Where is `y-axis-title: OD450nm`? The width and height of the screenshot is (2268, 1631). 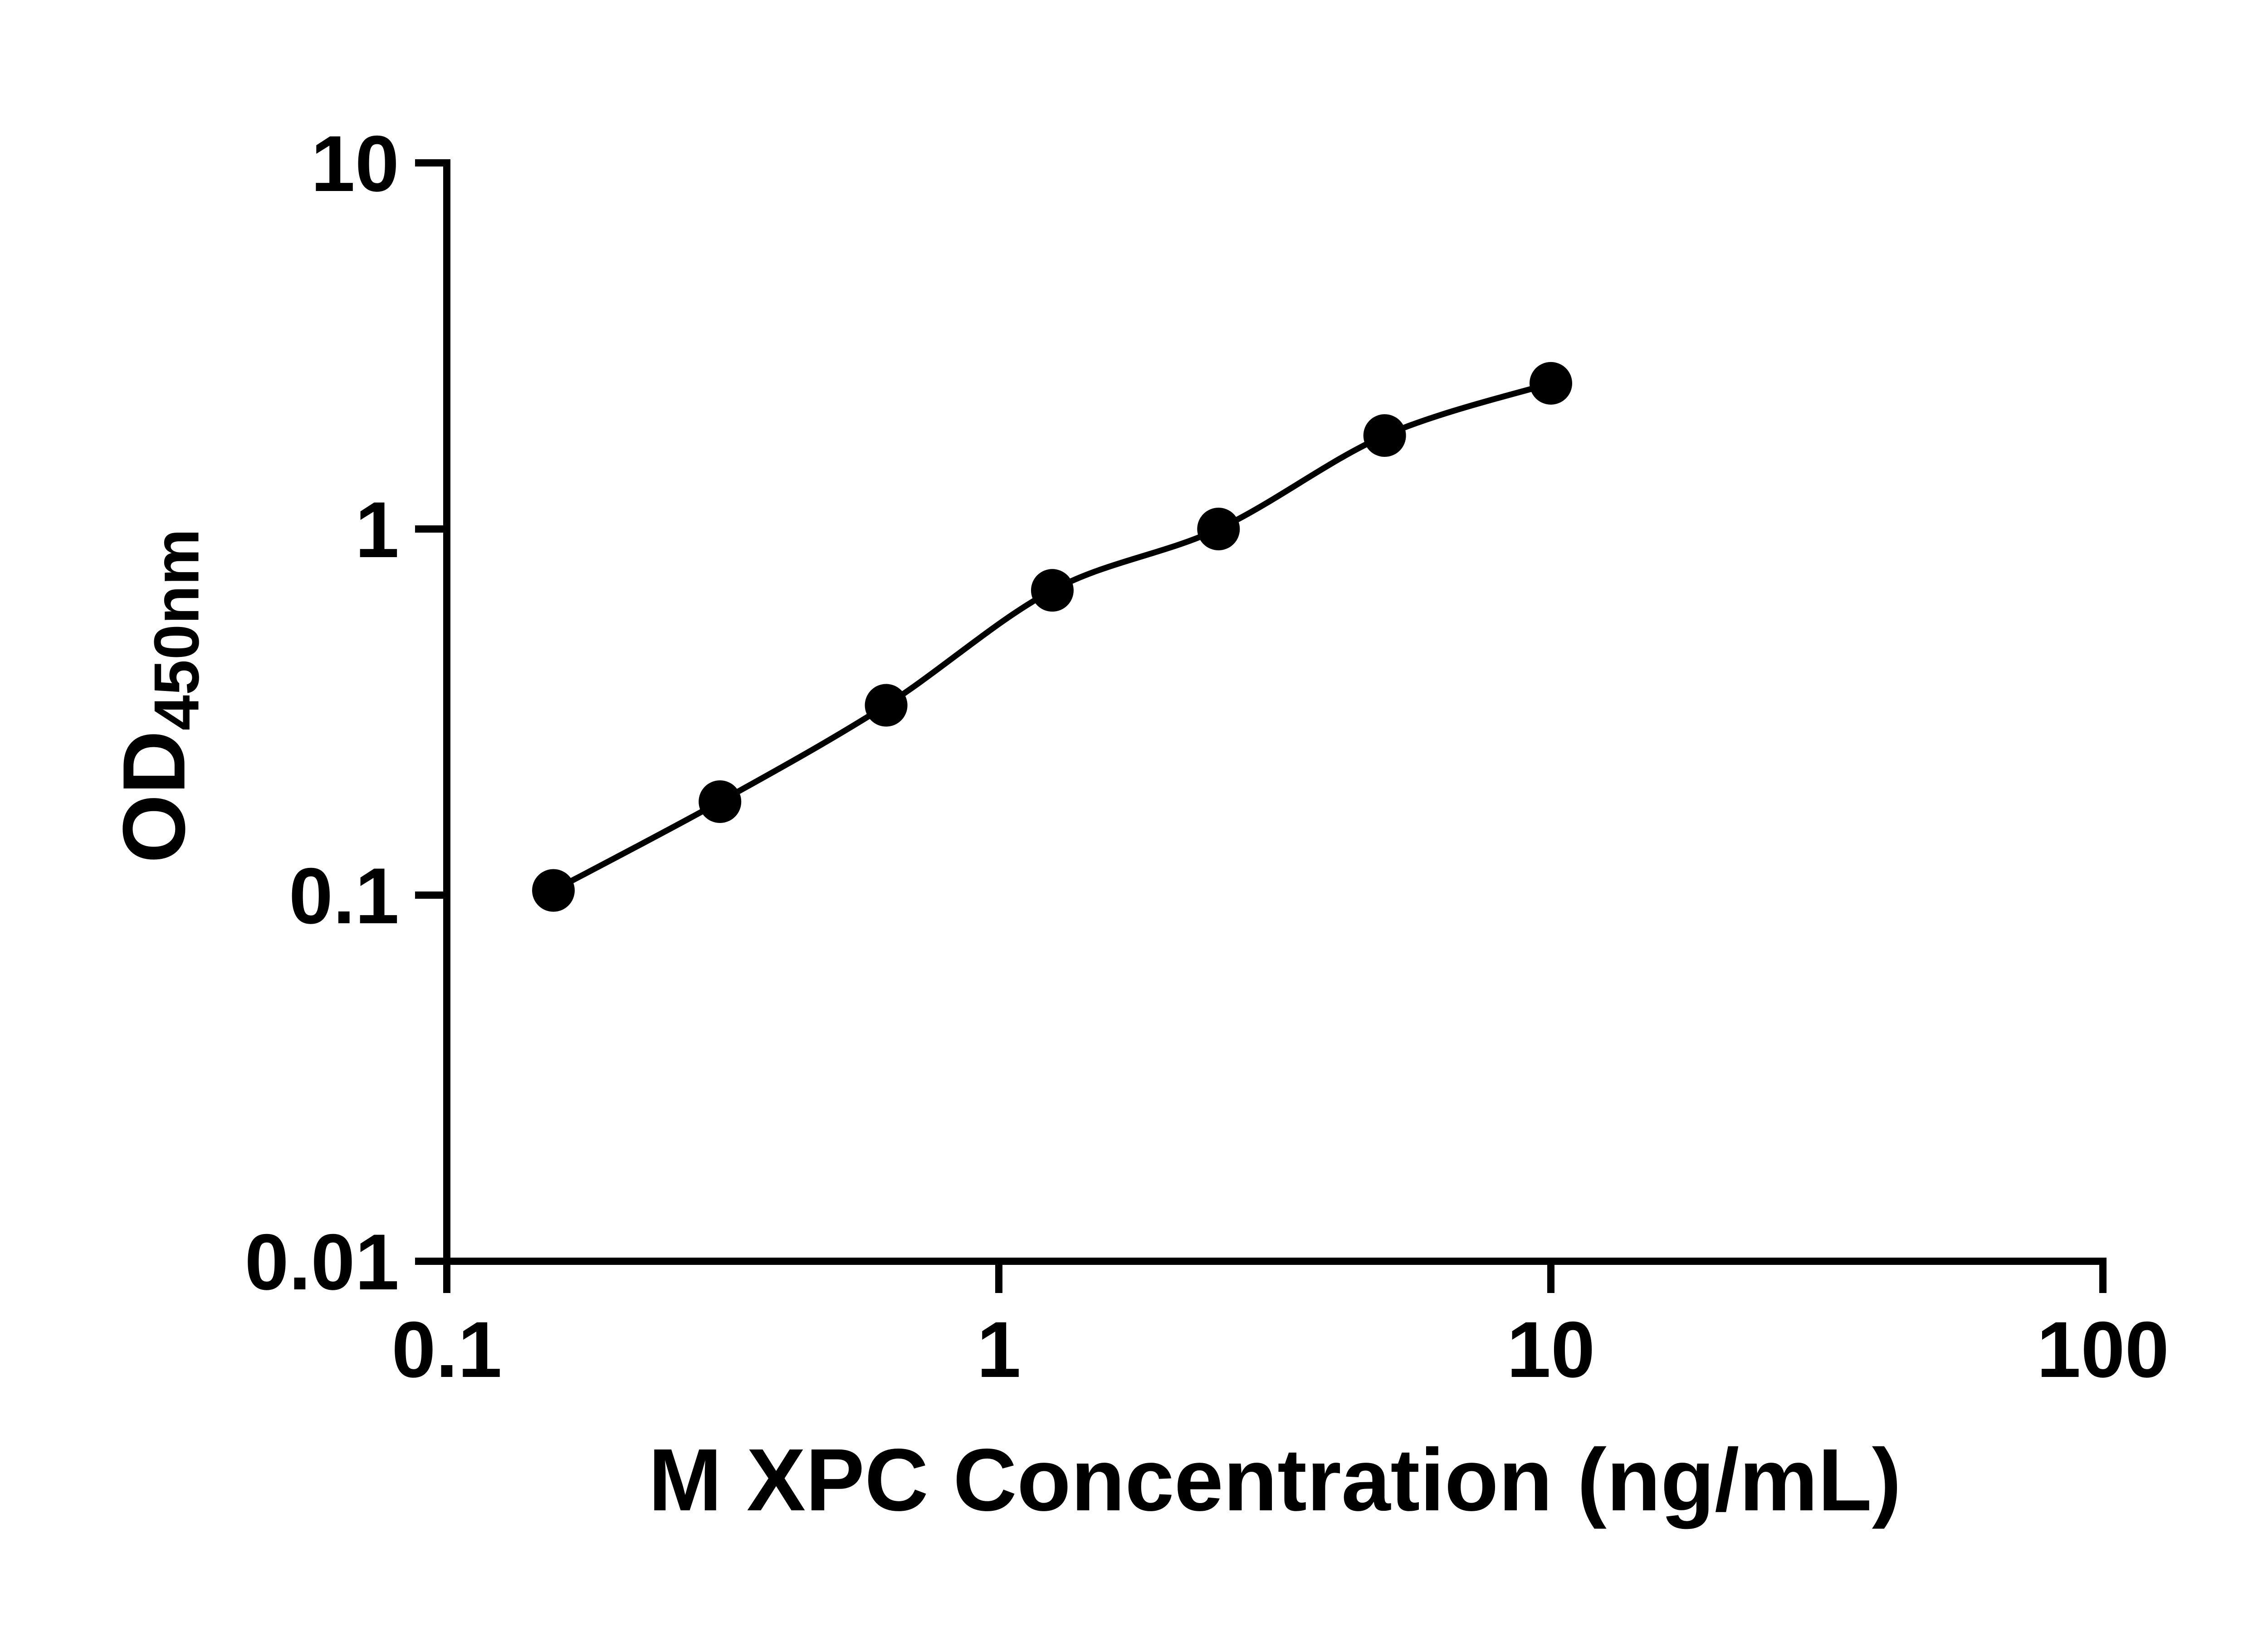 y-axis-title: OD450nm is located at coordinates (158, 696).